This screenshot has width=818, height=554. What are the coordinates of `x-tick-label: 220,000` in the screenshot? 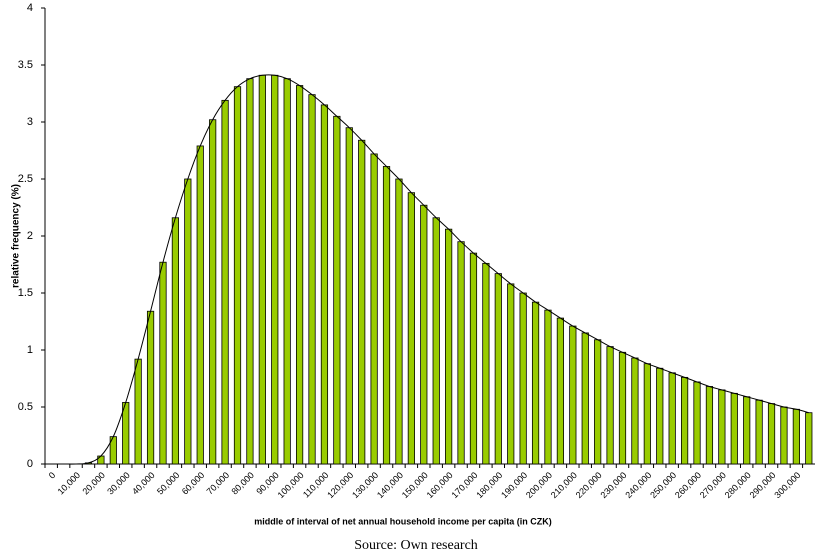 It's located at (589, 485).